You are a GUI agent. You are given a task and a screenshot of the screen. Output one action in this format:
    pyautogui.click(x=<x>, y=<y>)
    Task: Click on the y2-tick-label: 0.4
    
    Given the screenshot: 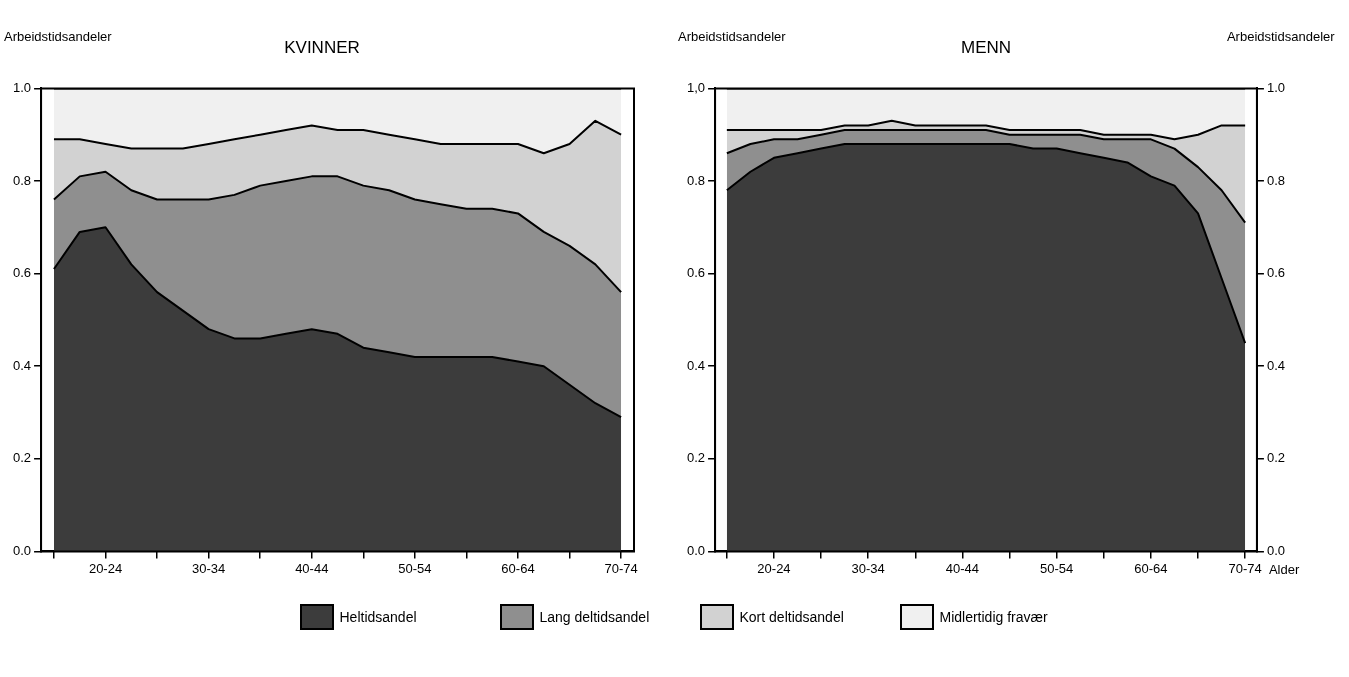 What is the action you would take?
    pyautogui.click(x=1276, y=365)
    